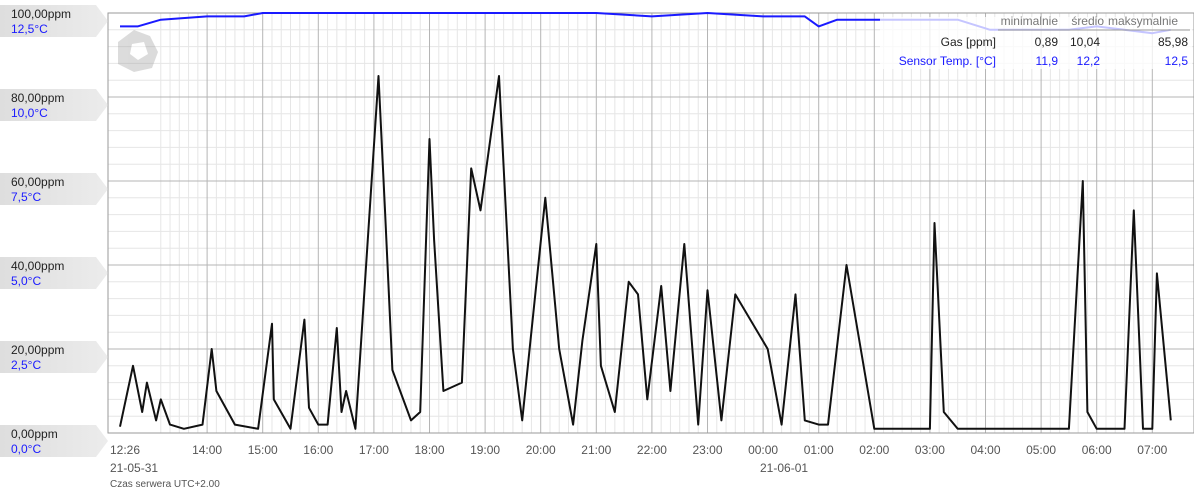 This screenshot has width=1194, height=491. Describe the element at coordinates (1047, 61) in the screenshot. I see `legend-temp-min: 11,9` at that location.